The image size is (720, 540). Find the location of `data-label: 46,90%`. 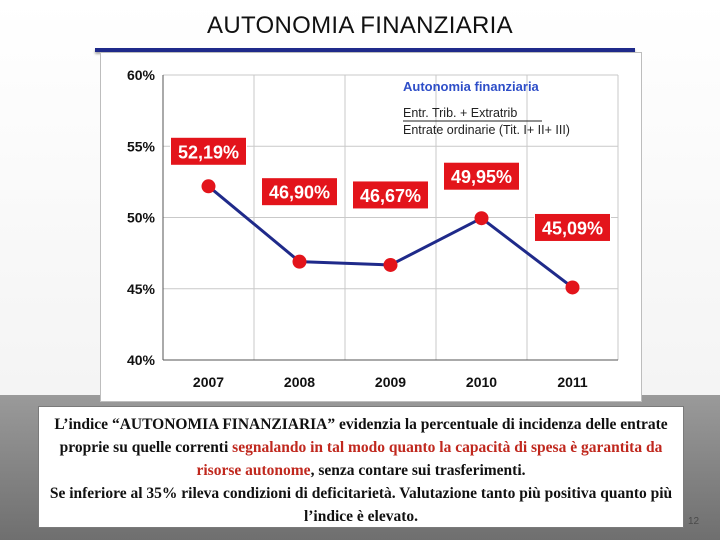

data-label: 46,90% is located at coordinates (299, 193).